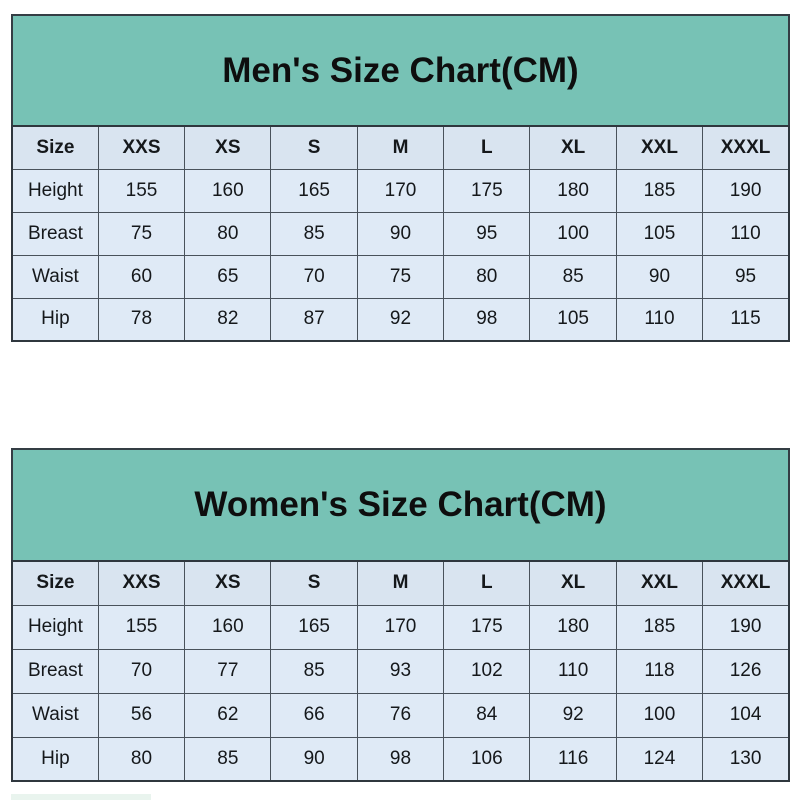 This screenshot has height=800, width=800. Describe the element at coordinates (141, 147) in the screenshot. I see `column-header-cell: XXS` at that location.